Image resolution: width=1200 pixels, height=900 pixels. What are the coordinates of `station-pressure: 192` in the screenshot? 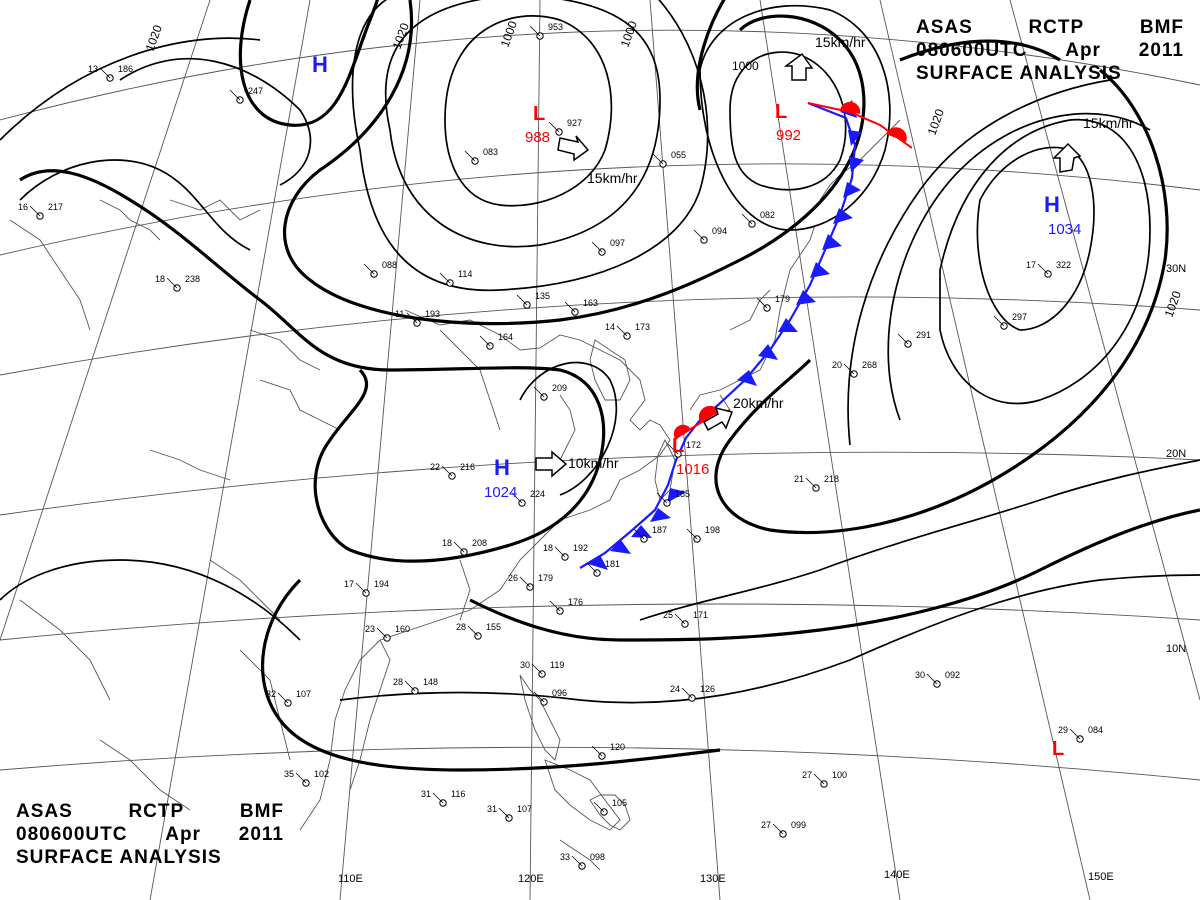 It's located at (580, 548).